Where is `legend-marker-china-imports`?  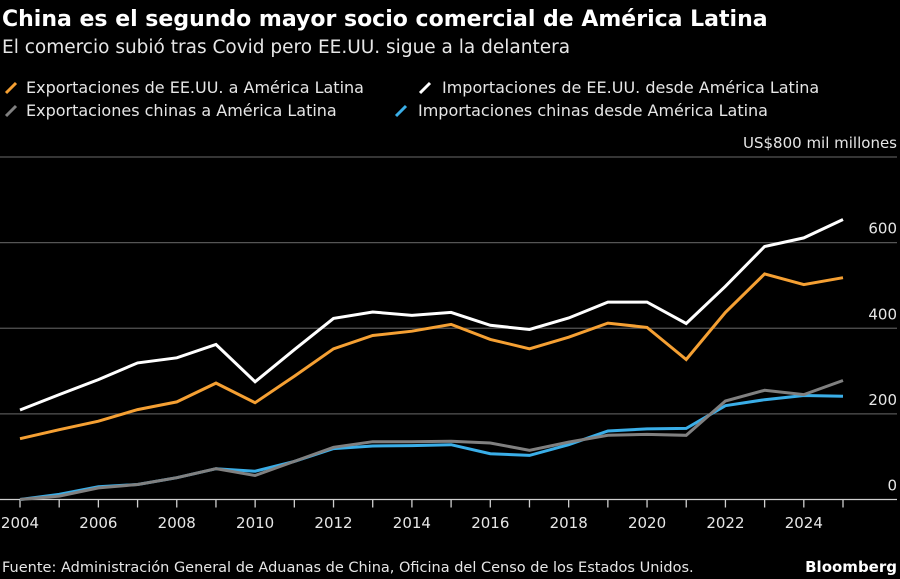 legend-marker-china-imports is located at coordinates (401, 111).